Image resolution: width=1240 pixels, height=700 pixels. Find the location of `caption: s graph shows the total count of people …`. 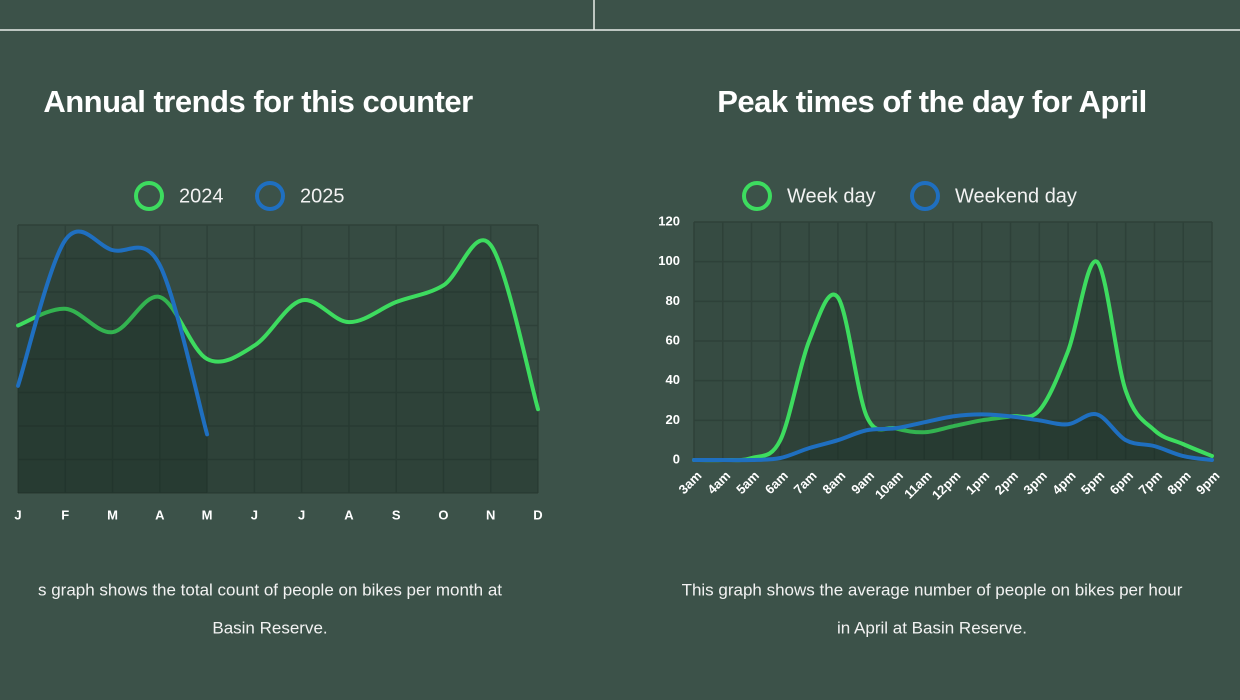

caption: s graph shows the total count of people … is located at coordinates (270, 589).